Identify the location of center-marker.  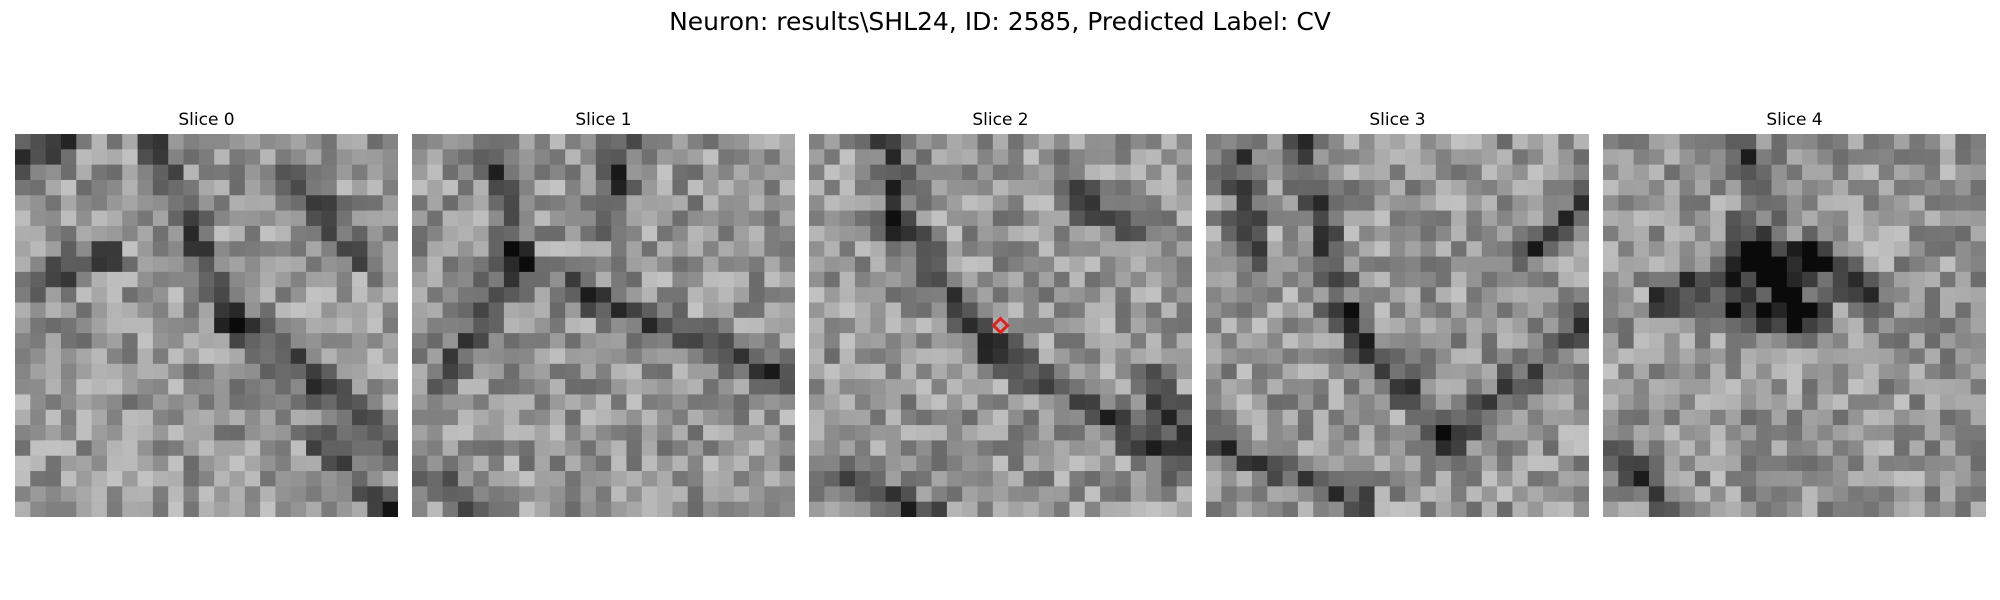
(1000, 325).